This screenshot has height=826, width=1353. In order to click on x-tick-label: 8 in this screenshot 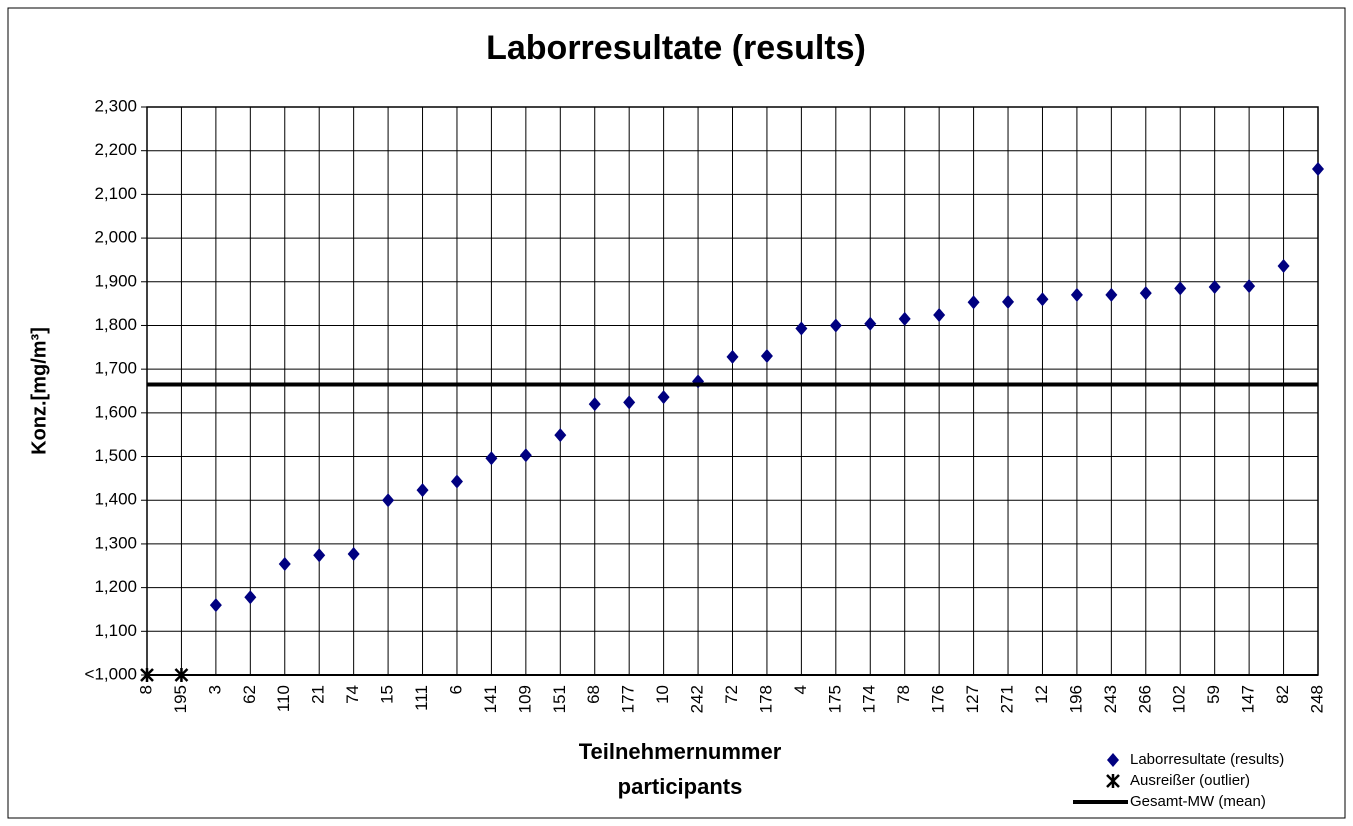, I will do `click(145, 689)`.